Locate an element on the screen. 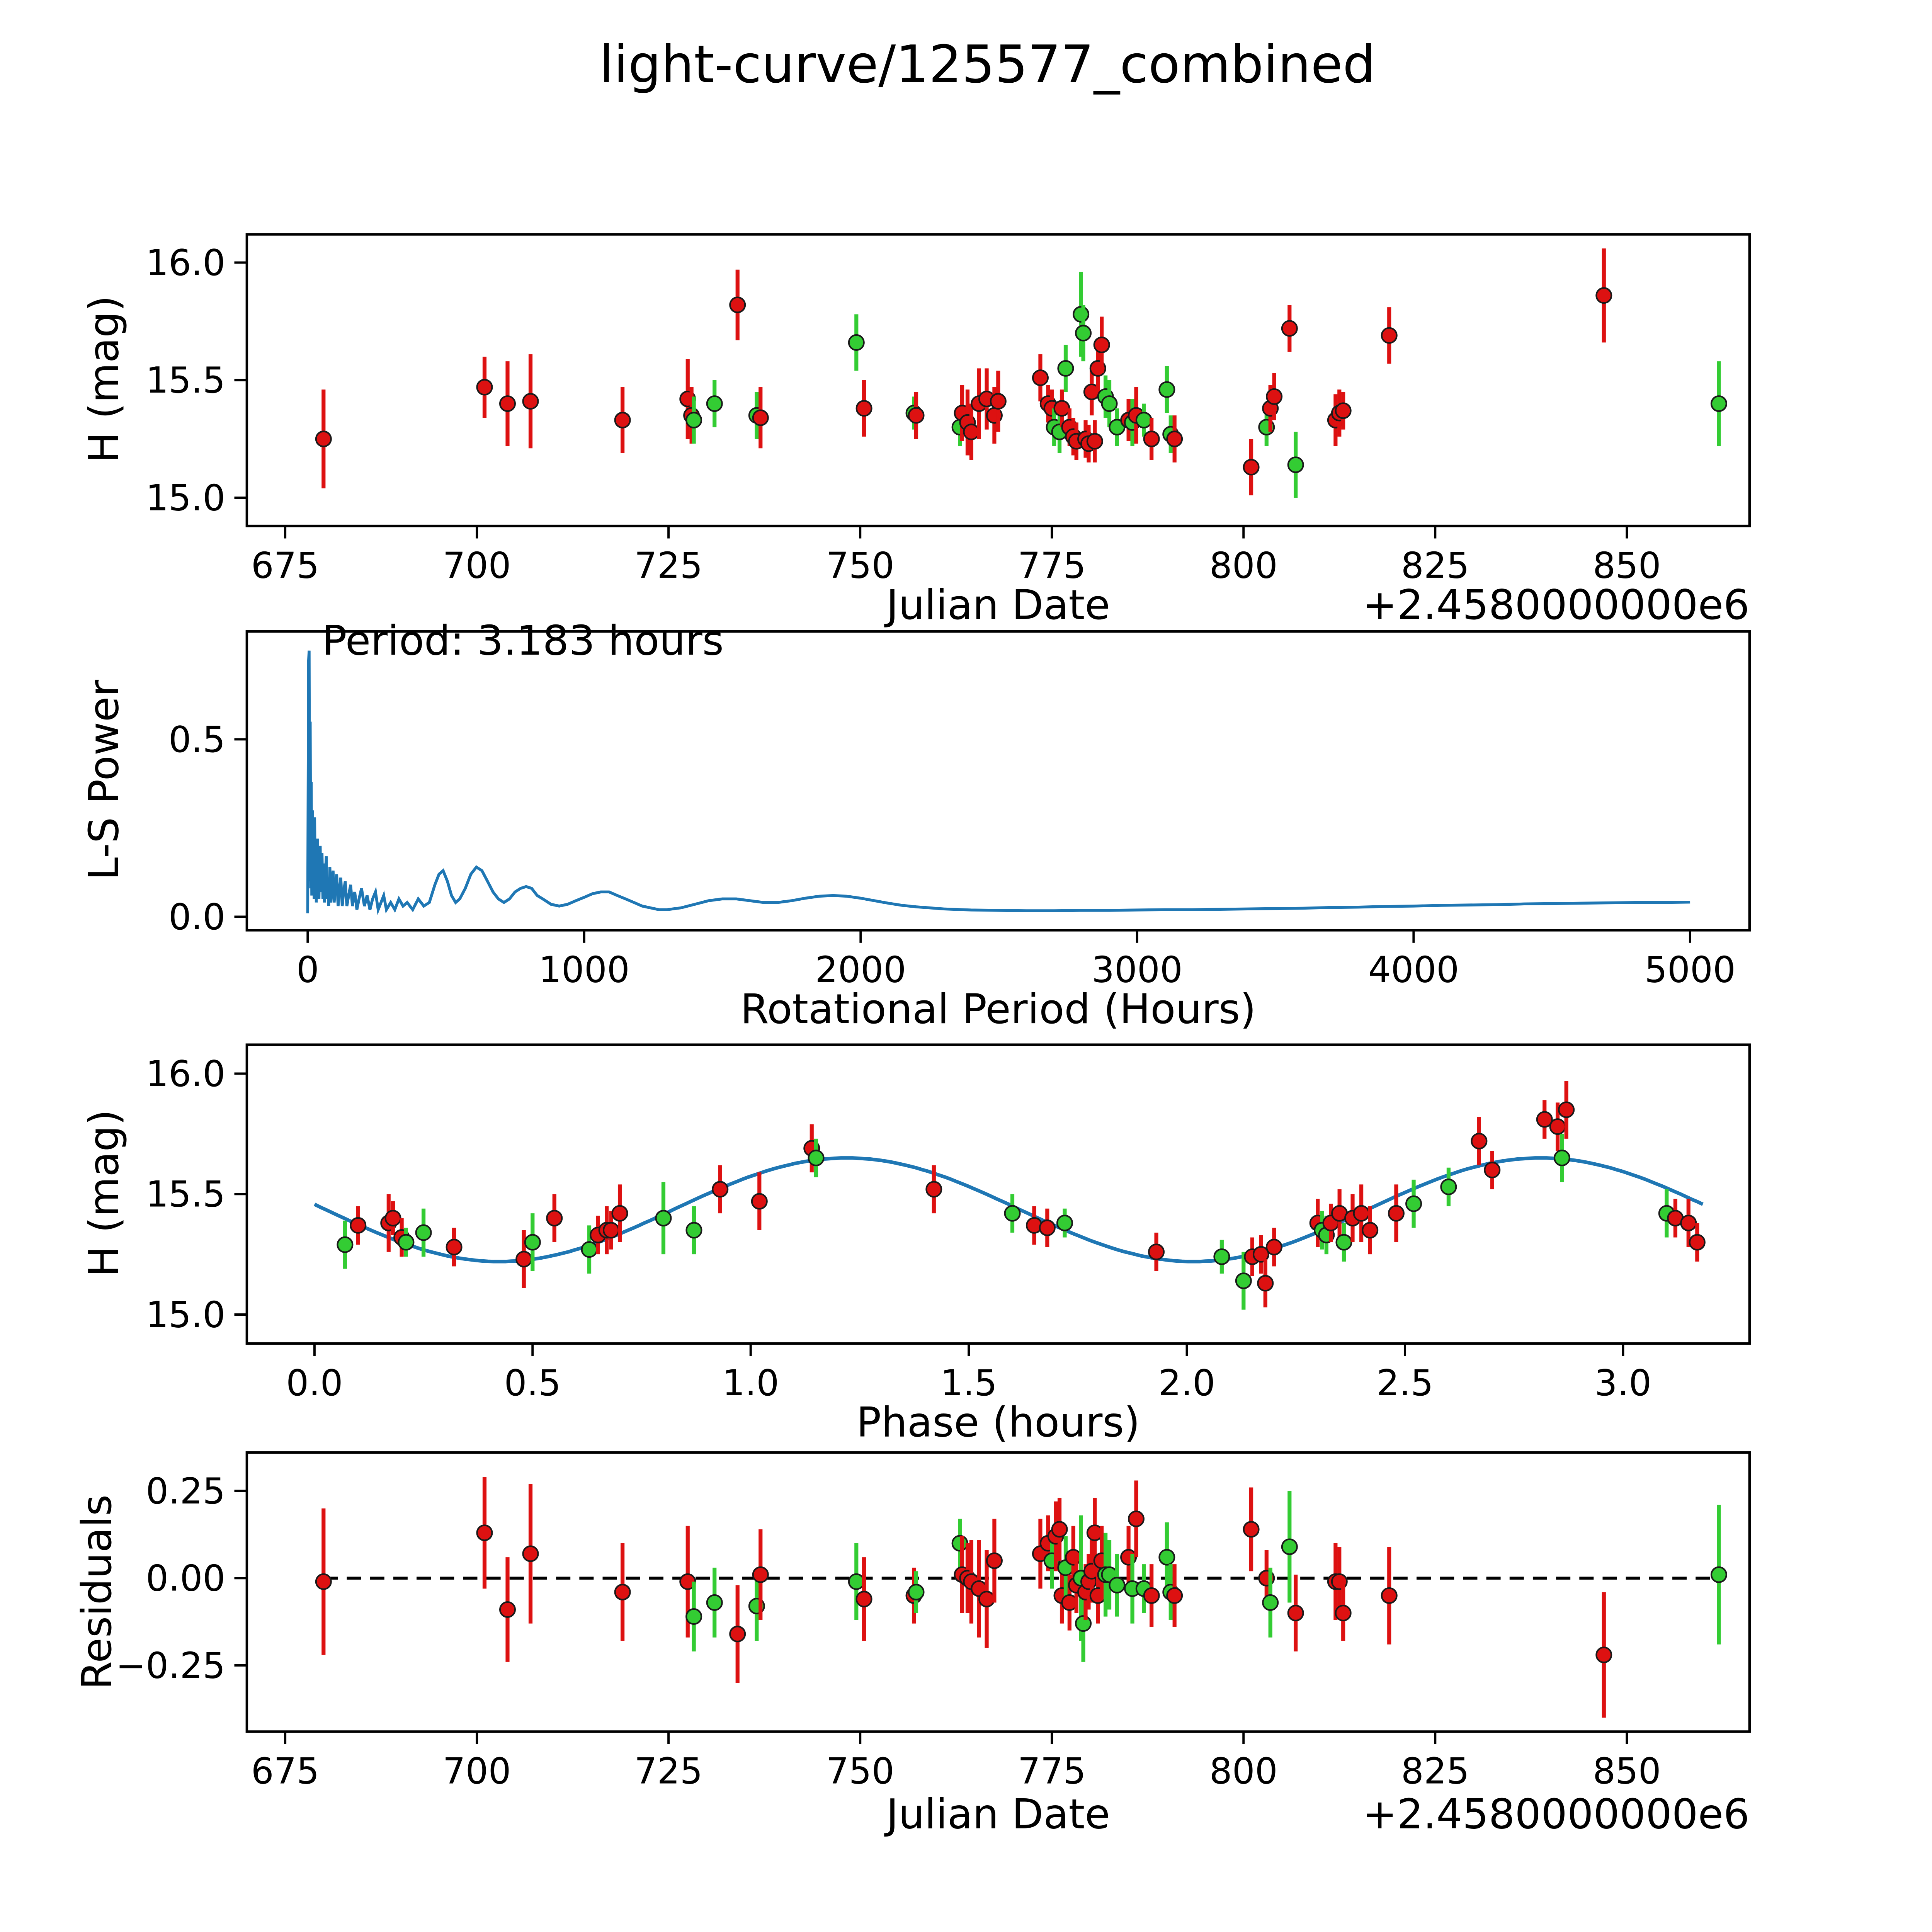  x-tick-label: 0.0 is located at coordinates (314, 1383).